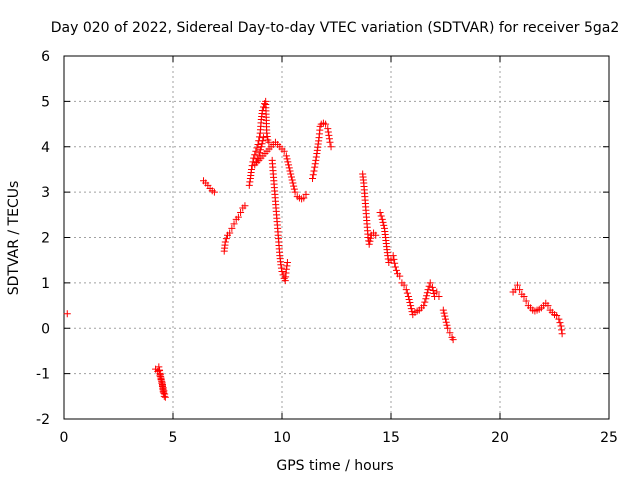 This screenshot has height=480, width=640. I want to click on x-tick-label: 10, so click(282, 438).